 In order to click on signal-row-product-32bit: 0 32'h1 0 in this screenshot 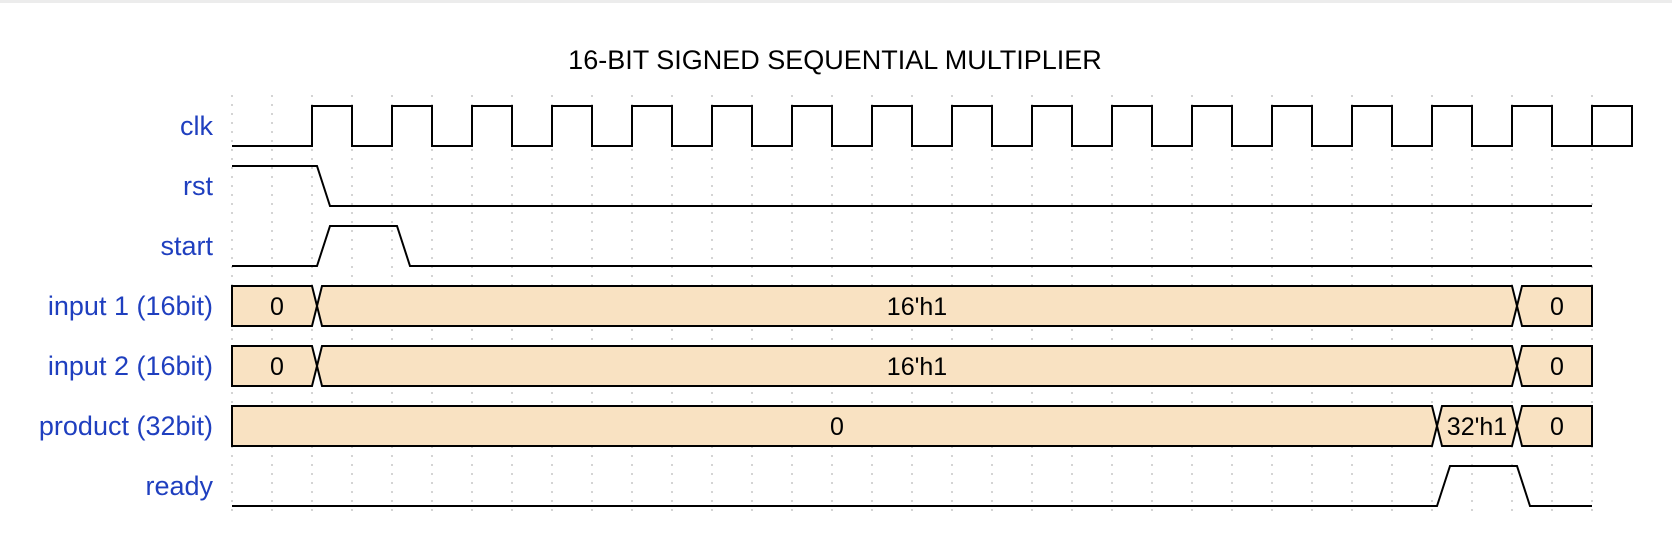, I will do `click(912, 426)`.